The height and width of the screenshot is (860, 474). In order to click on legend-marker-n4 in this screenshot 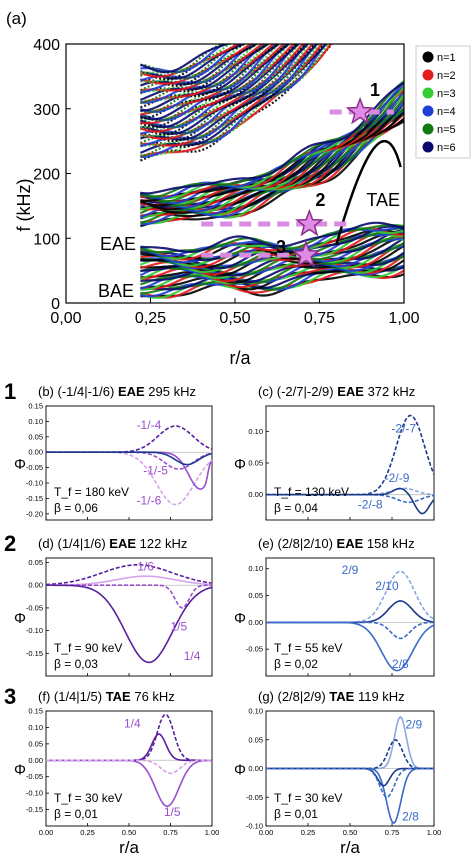, I will do `click(428, 111)`.